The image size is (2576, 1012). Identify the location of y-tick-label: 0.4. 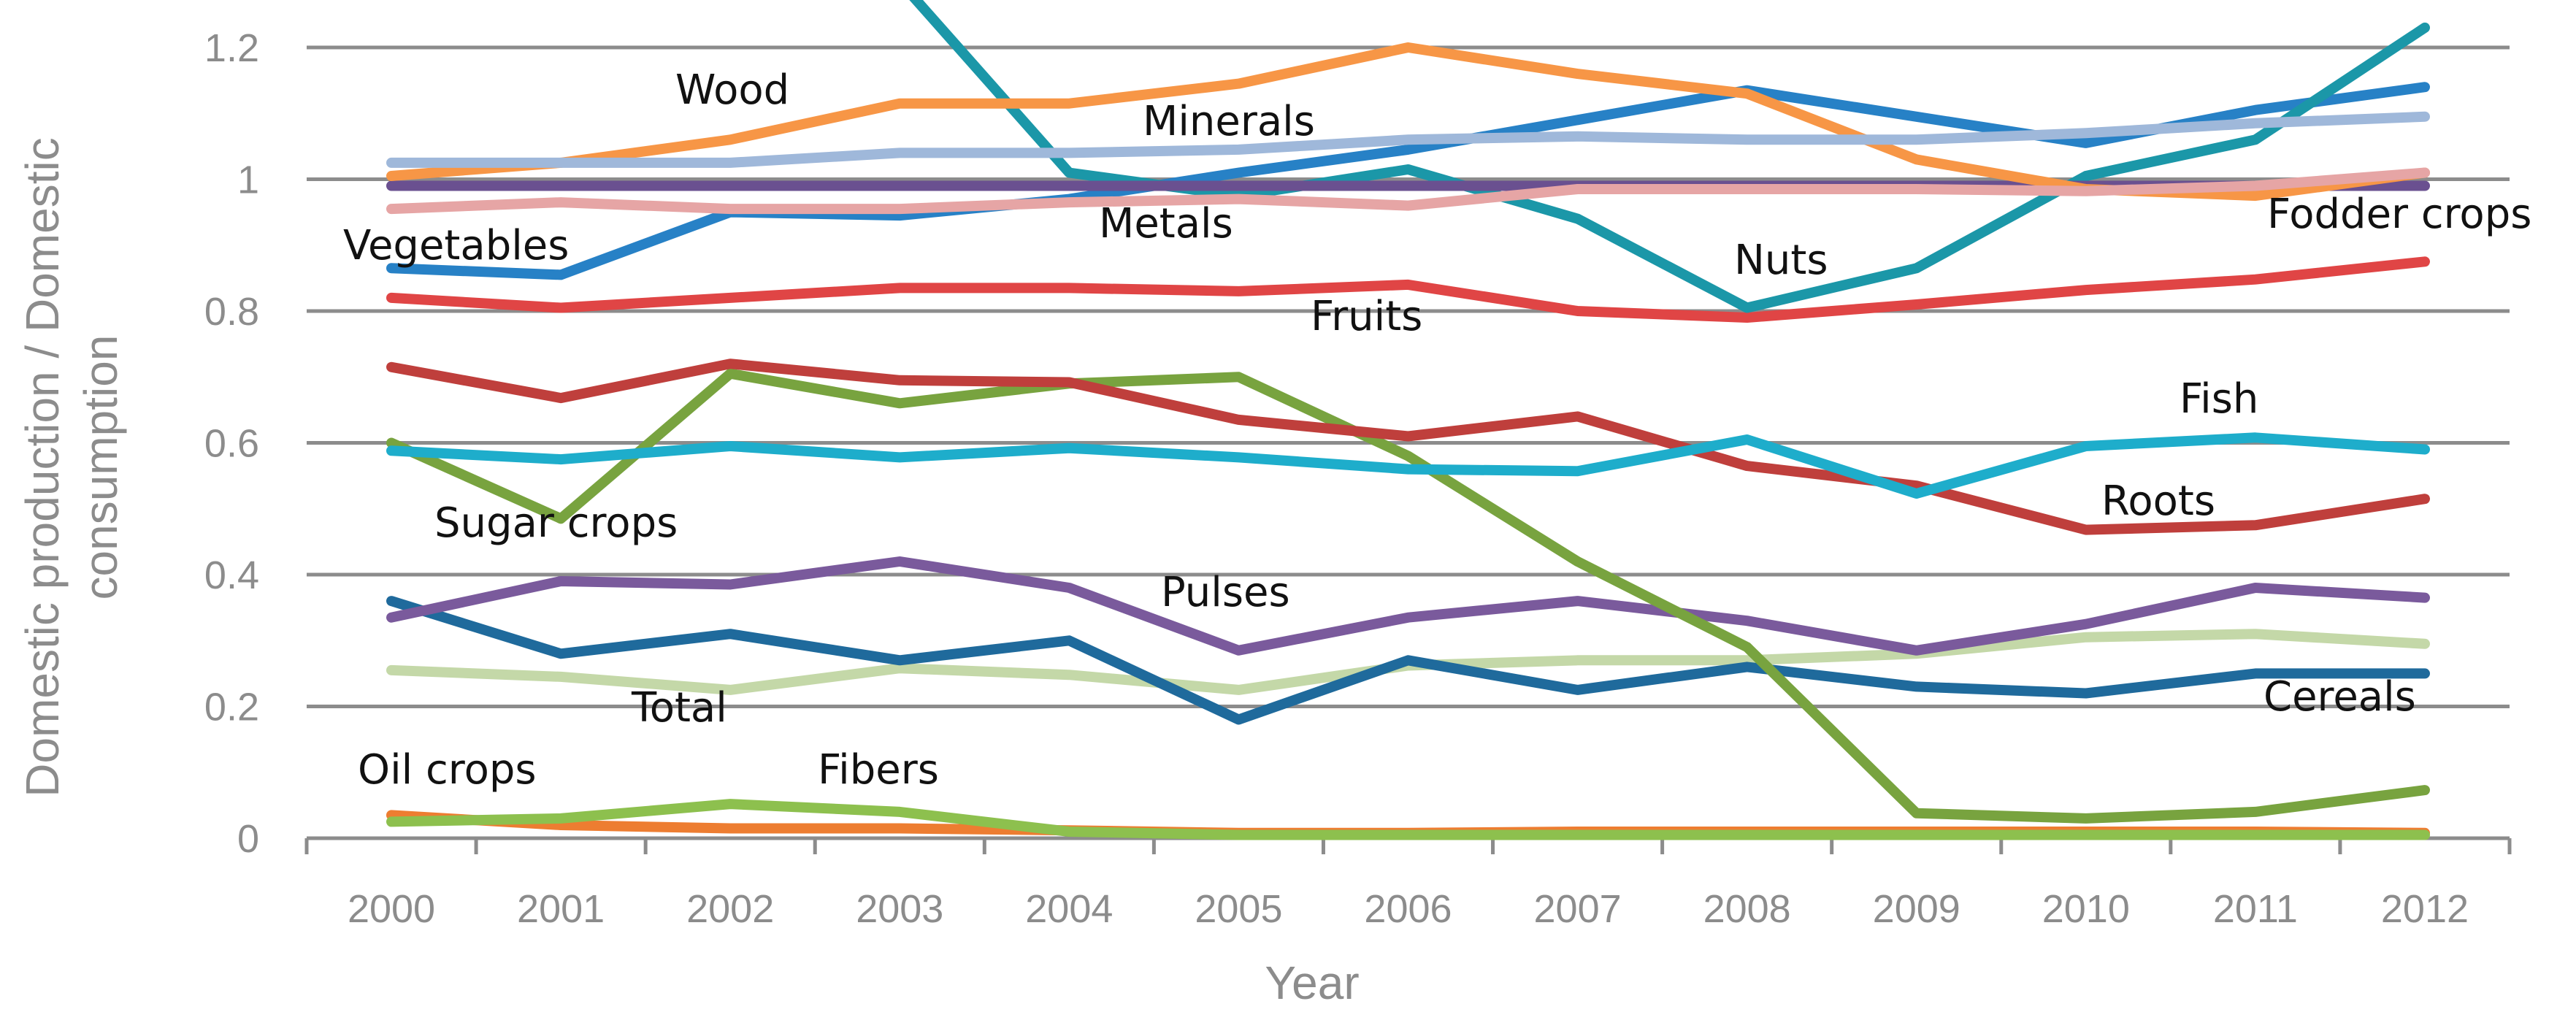
(232, 575).